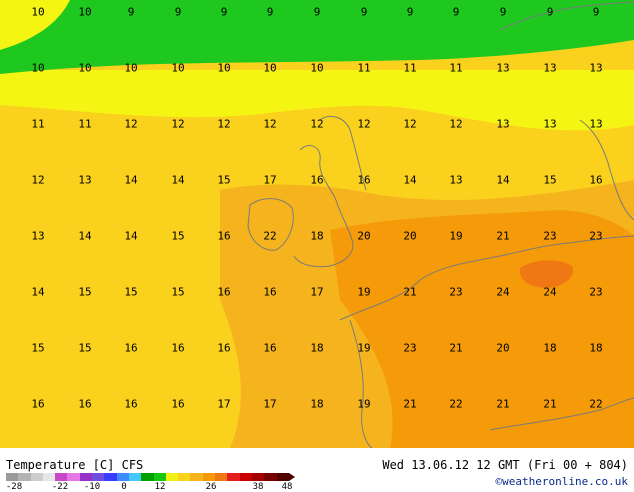 The image size is (634, 492). I want to click on color-scale-labels: -28 -22 -10 0 12 26 38 48, so click(150, 487).